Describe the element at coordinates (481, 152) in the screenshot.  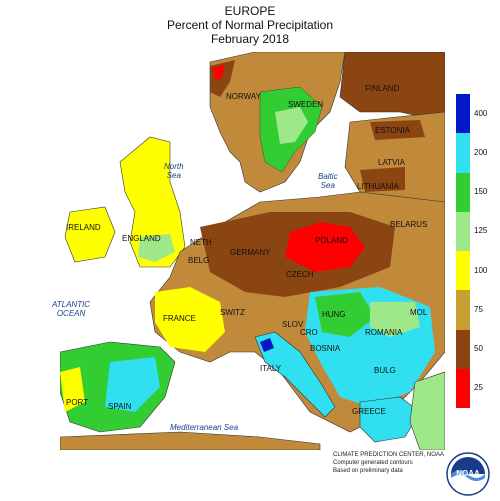
I see `legend-tick-label: 200` at that location.